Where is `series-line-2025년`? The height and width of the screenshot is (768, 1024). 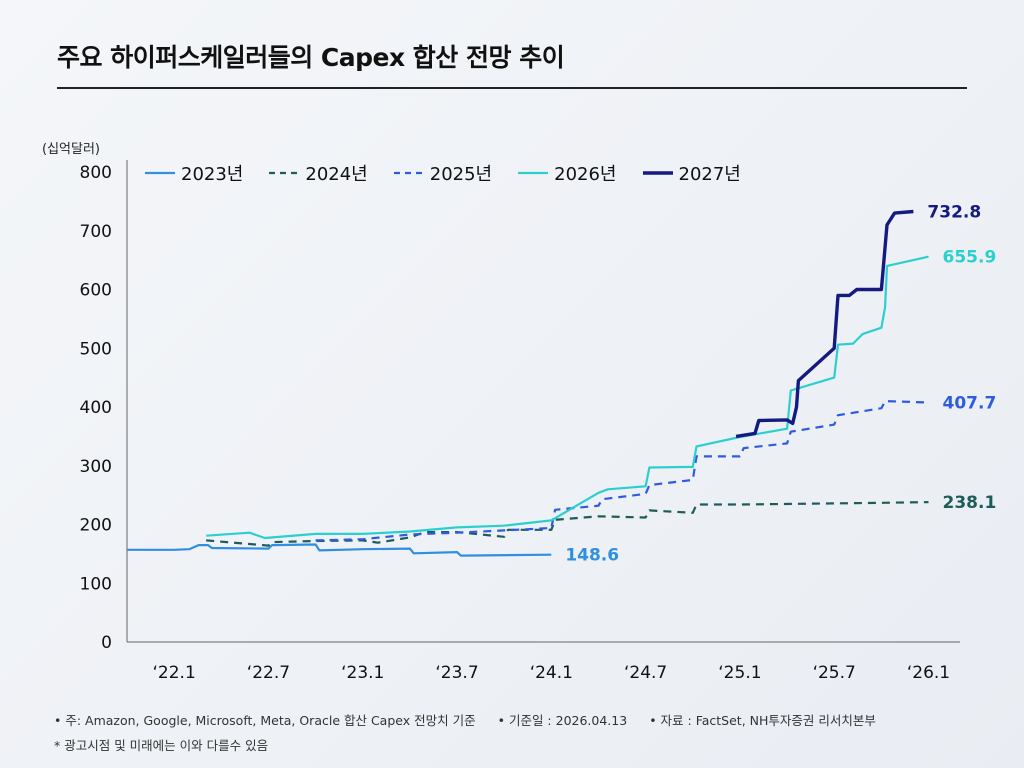 series-line-2025년 is located at coordinates (622, 471).